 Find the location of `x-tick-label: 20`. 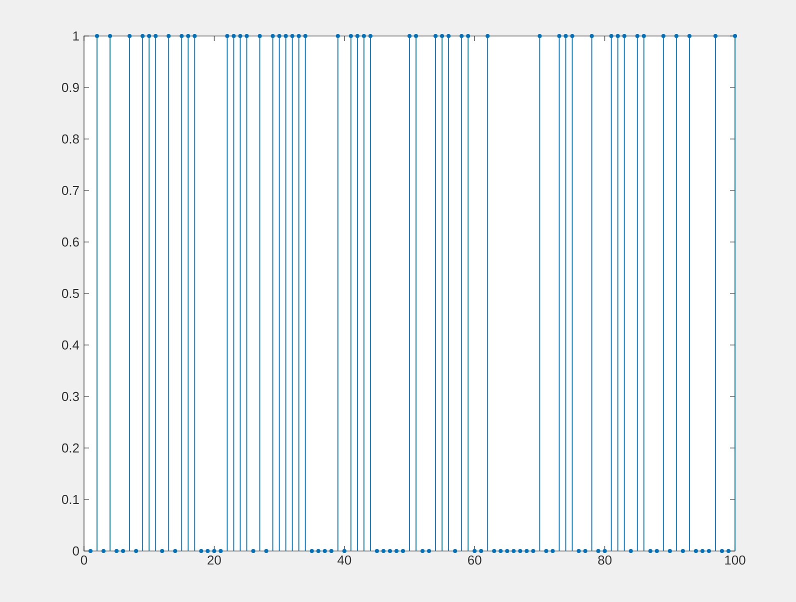

x-tick-label: 20 is located at coordinates (214, 560).